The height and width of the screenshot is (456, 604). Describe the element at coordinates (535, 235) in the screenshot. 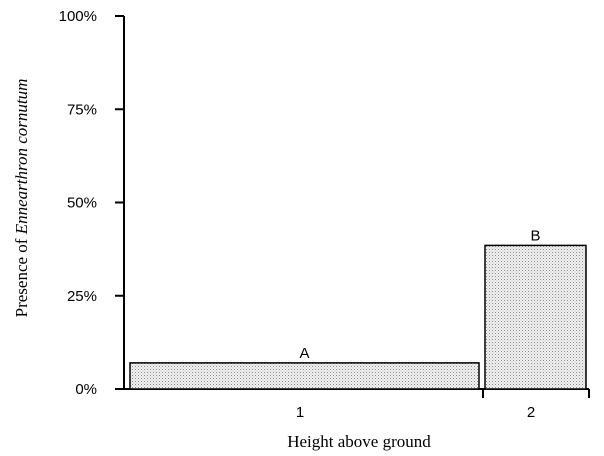

I see `bar-label: B` at that location.